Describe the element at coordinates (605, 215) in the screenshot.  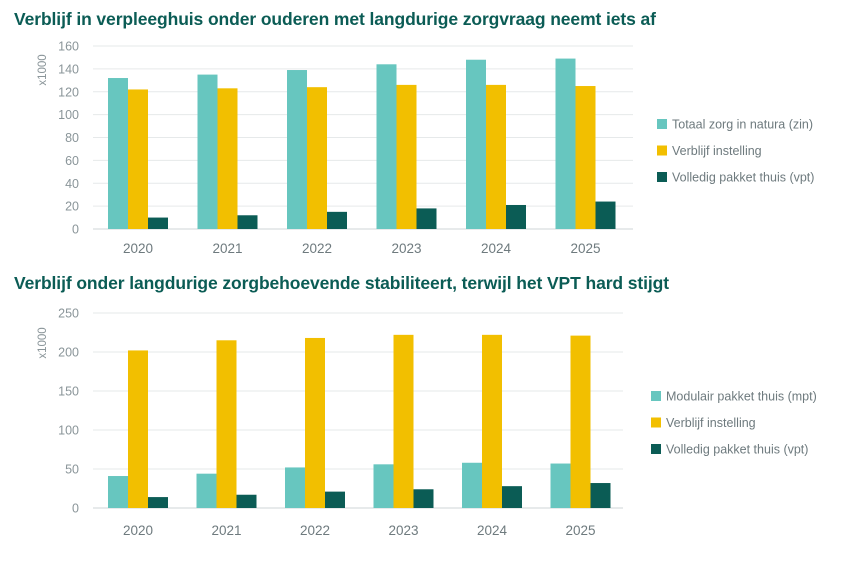
I see `chart-1-bar-3-2025` at that location.